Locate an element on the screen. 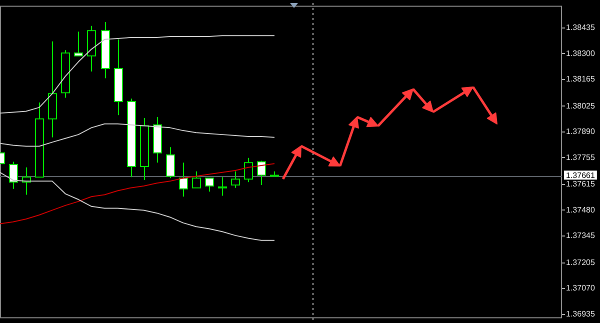 This screenshot has height=323, width=600. y-tick-label: 1.37205 is located at coordinates (581, 262).